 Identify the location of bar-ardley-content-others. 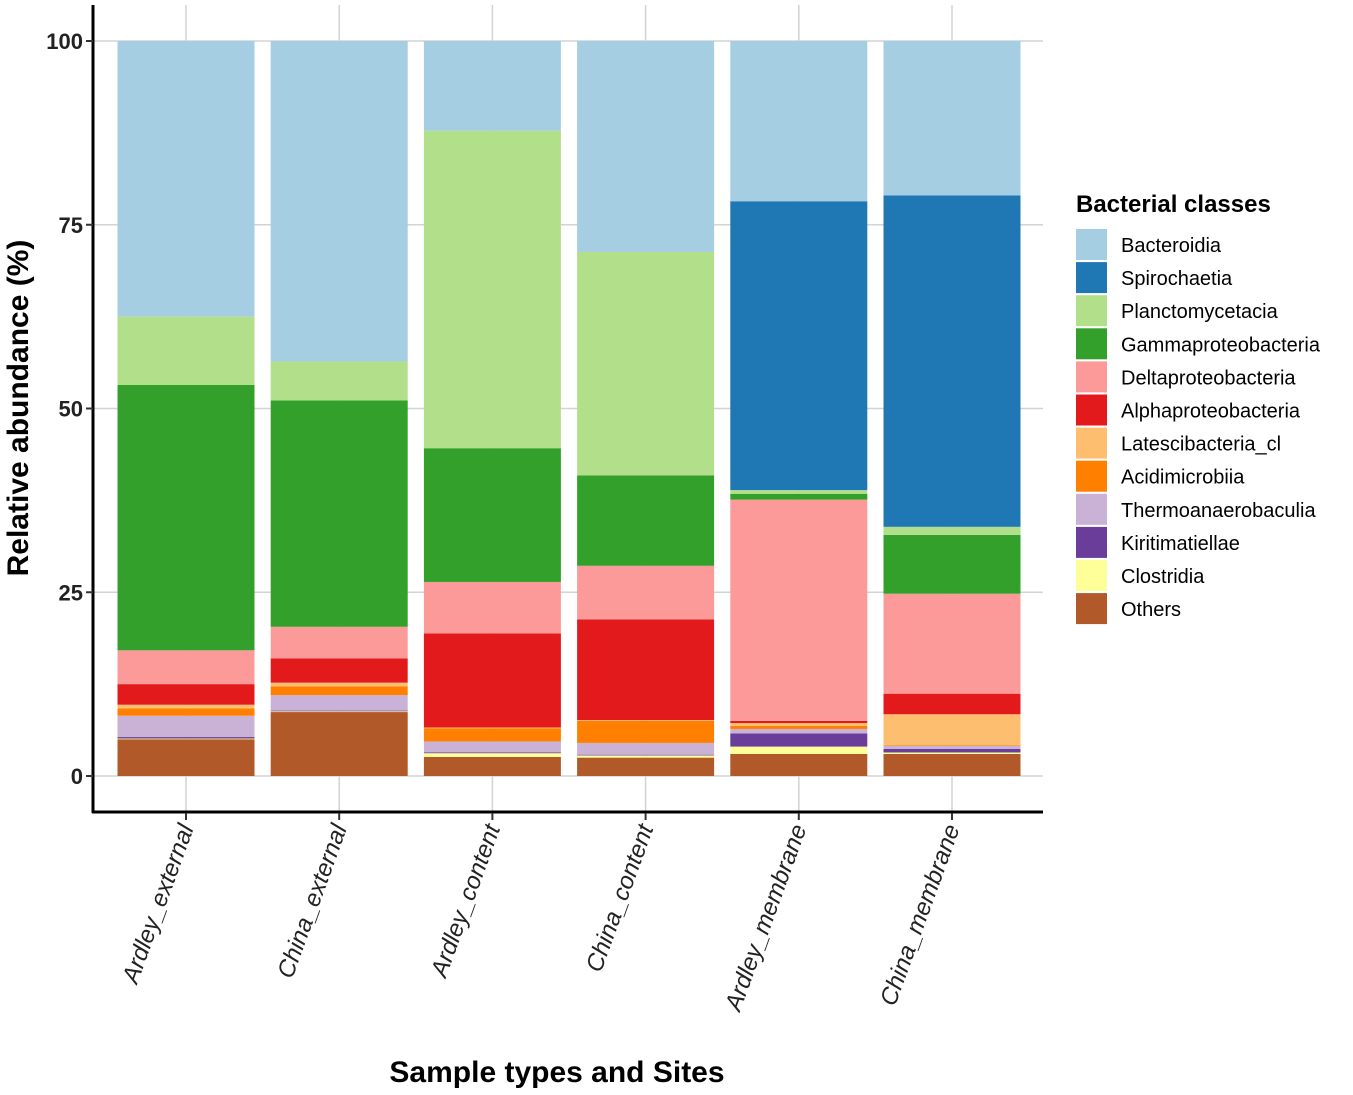
(492, 766).